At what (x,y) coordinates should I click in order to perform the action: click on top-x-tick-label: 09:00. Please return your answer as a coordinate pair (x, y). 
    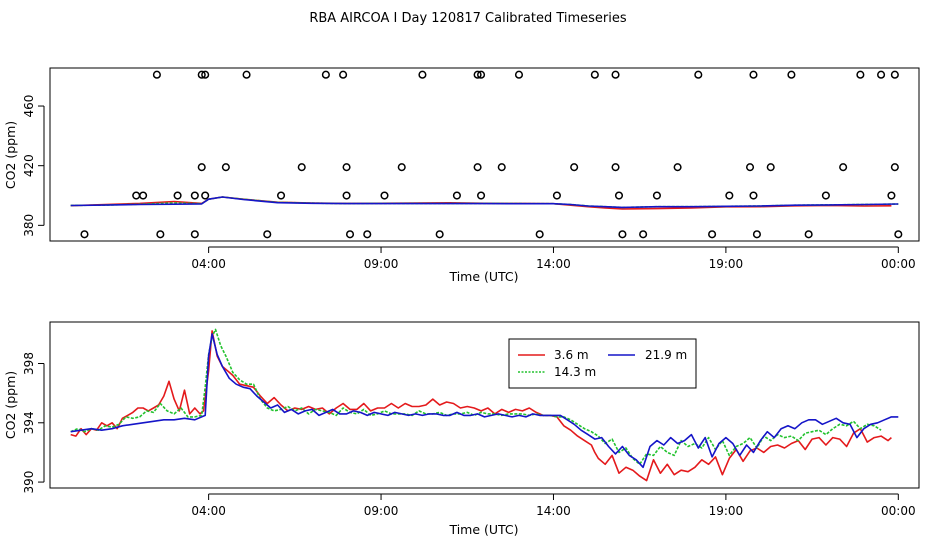
    Looking at the image, I should click on (381, 264).